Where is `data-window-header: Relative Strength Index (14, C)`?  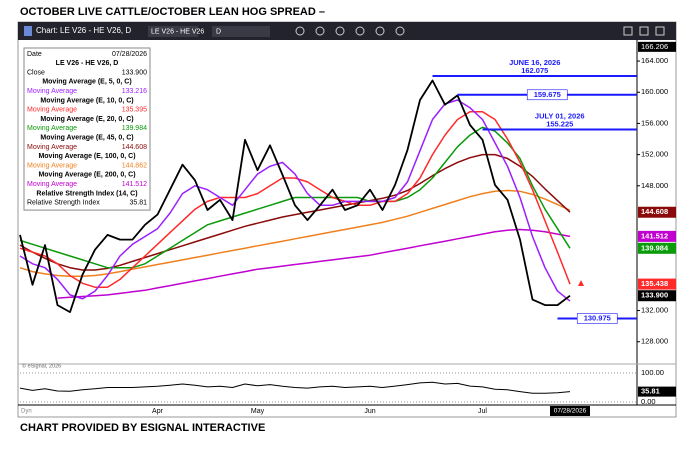 data-window-header: Relative Strength Index (14, C) is located at coordinates (86, 193).